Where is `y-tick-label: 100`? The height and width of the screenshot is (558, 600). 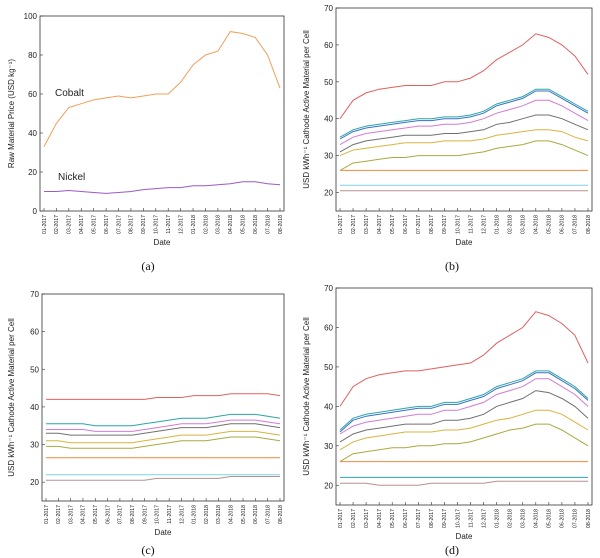 y-tick-label: 100 is located at coordinates (31, 16).